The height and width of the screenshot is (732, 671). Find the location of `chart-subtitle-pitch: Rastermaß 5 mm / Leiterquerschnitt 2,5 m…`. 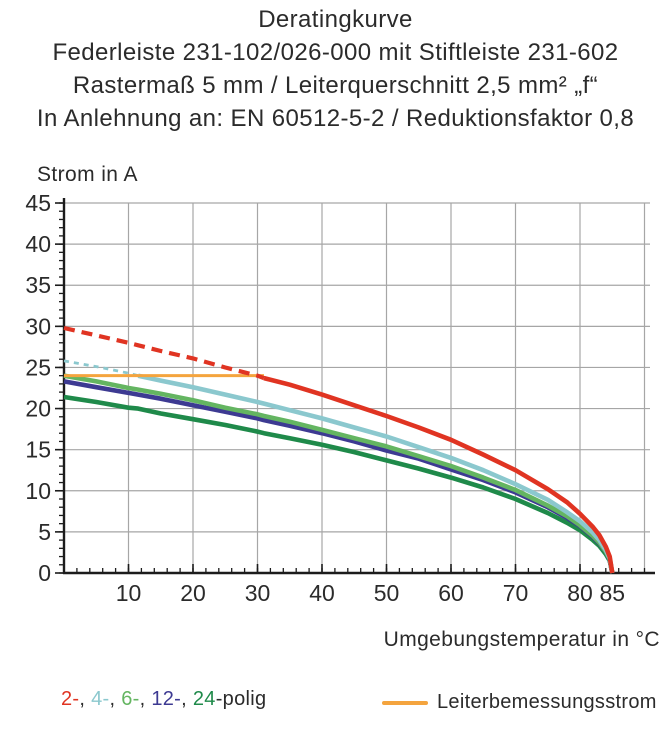

chart-subtitle-pitch: Rastermaß 5 mm / Leiterquerschnitt 2,5 m… is located at coordinates (335, 85).